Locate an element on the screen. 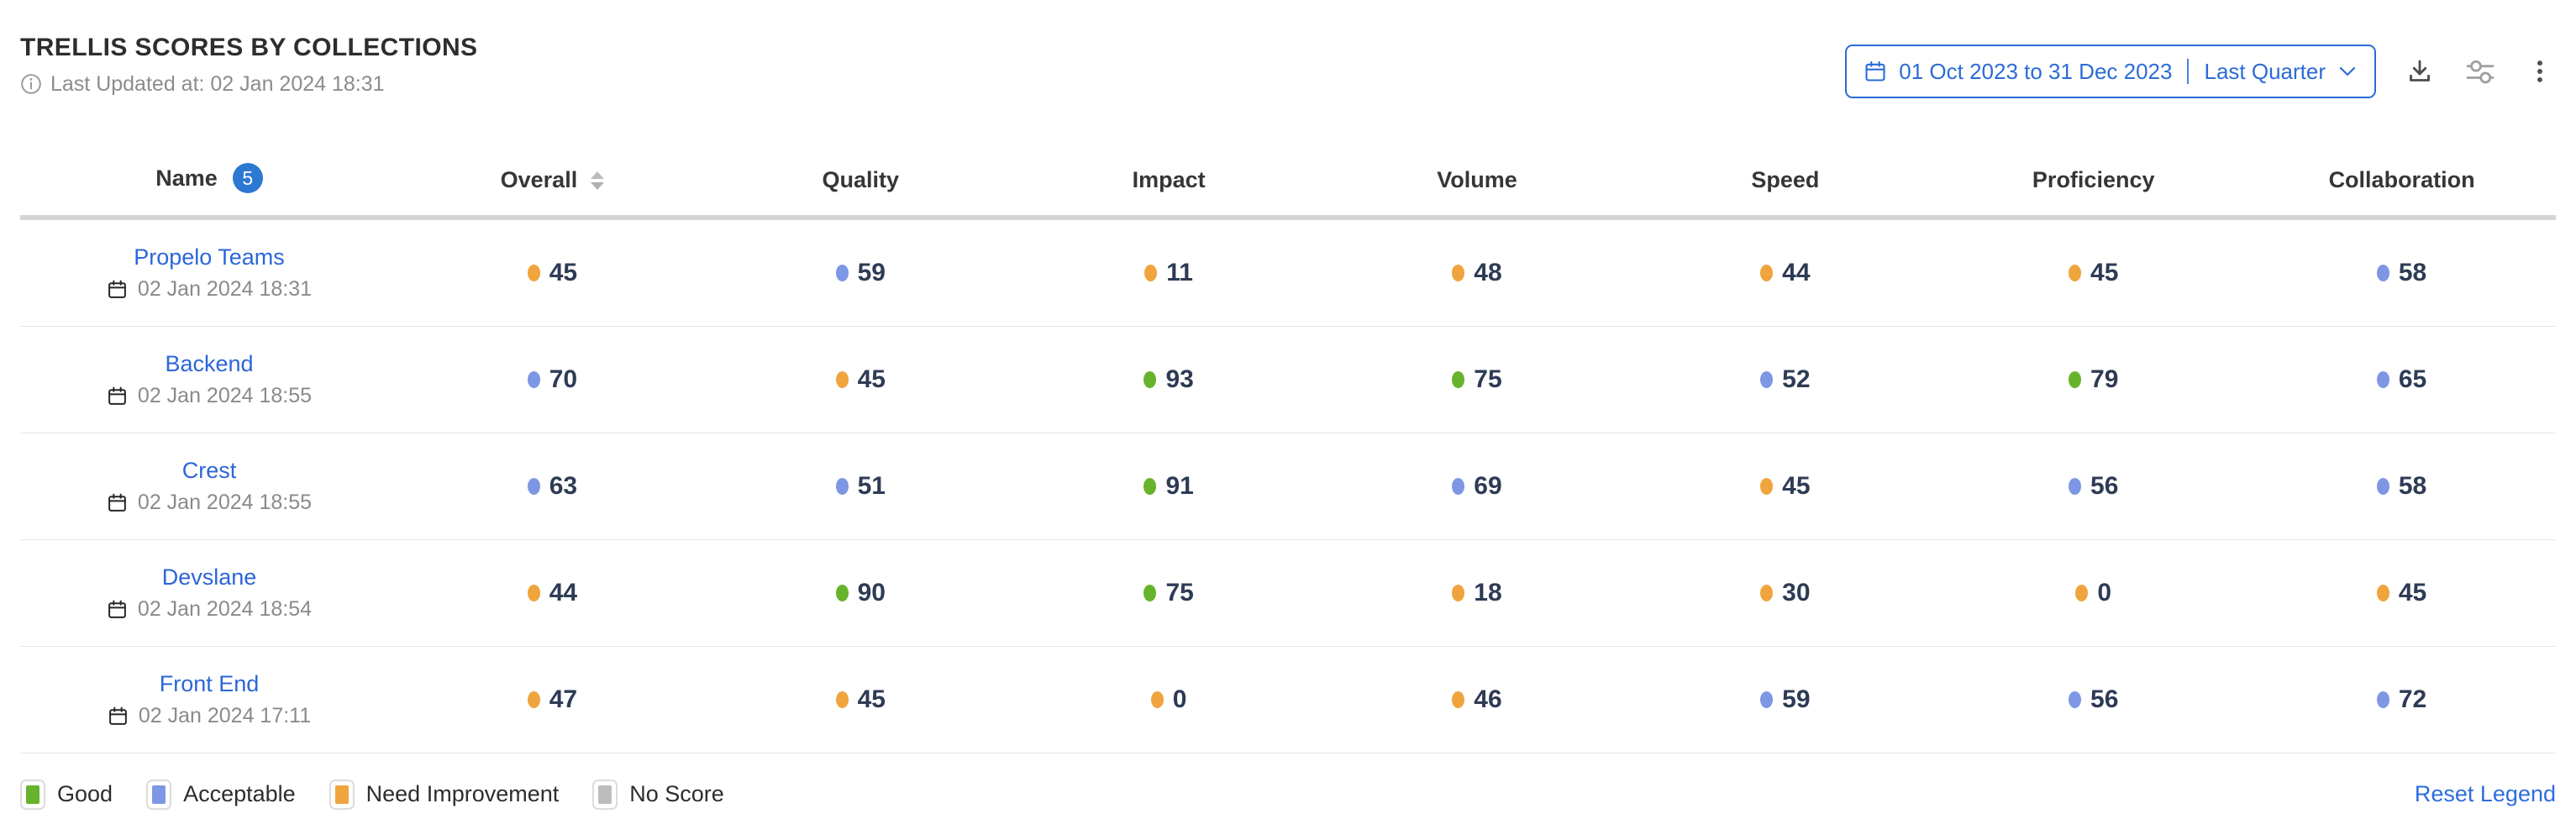  collection-link: Backend is located at coordinates (209, 363).